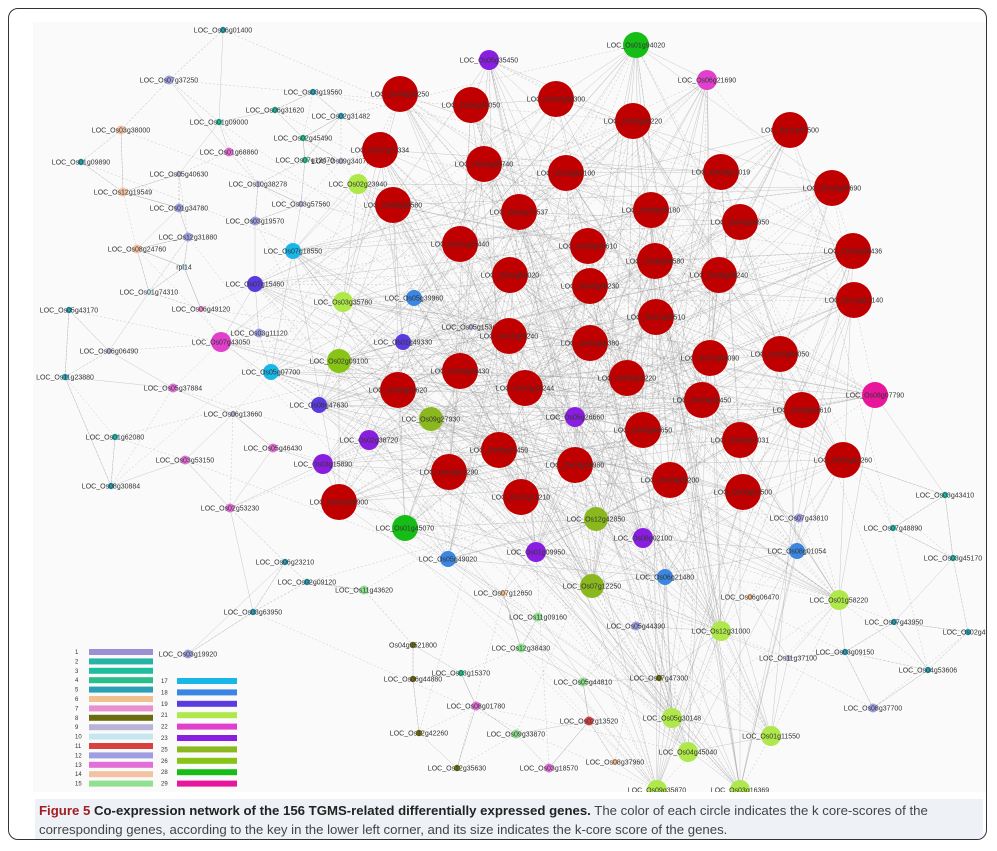 This screenshot has width=997, height=851. I want to click on legend-kcore-number: 2, so click(77, 662).